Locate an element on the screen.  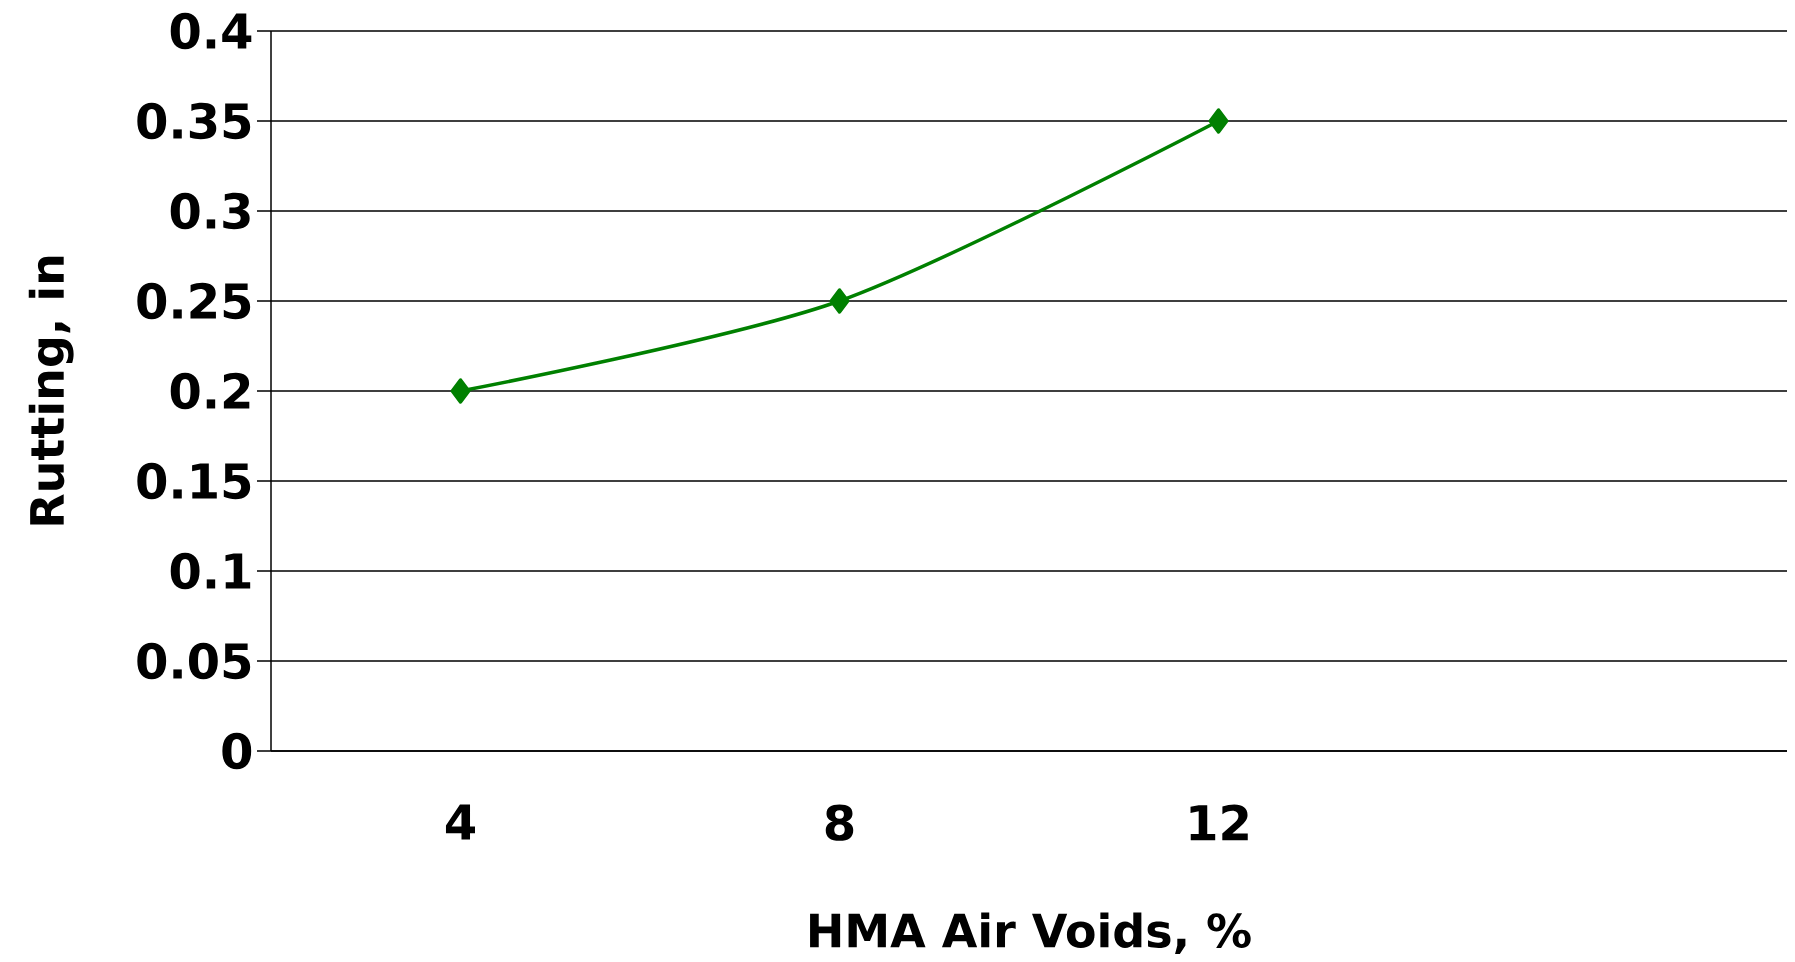
y-axis-title: Rutting, in is located at coordinates (51, 390).